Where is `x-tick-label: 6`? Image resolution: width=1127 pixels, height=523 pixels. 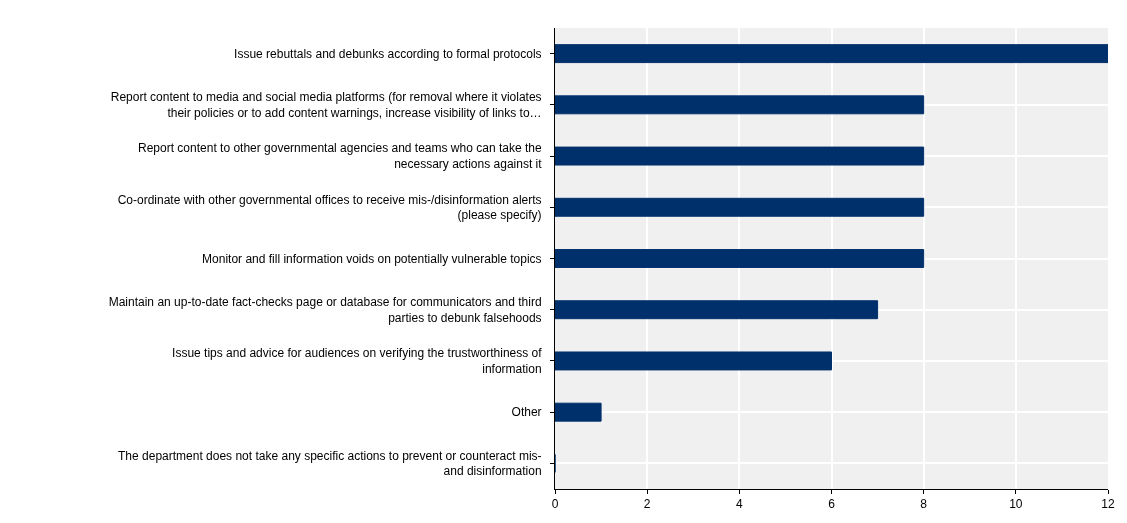 x-tick-label: 6 is located at coordinates (832, 504).